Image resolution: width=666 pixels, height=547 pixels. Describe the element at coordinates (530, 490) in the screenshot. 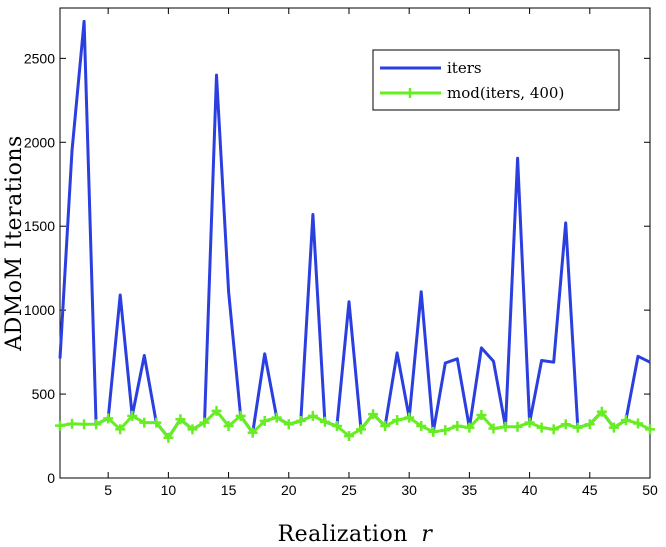

I see `x-tick-label: 40` at that location.